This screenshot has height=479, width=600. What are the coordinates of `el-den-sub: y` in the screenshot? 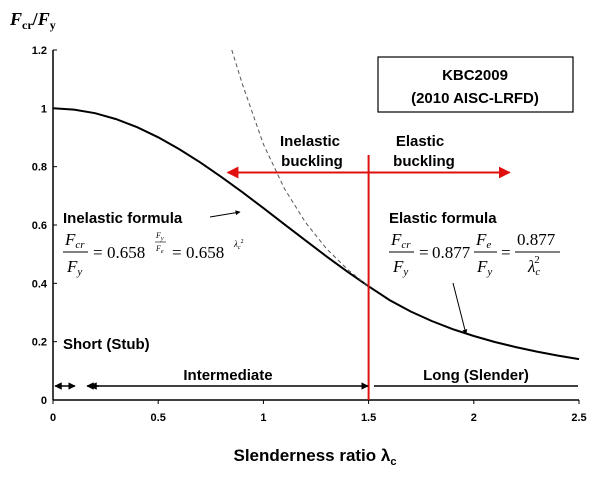 It's located at (405, 272).